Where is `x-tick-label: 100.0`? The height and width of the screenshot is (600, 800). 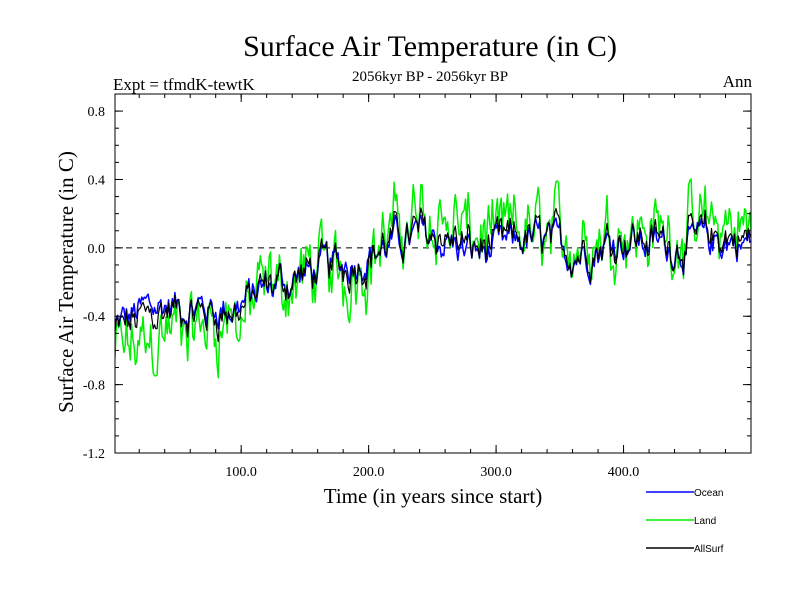 x-tick-label: 100.0 is located at coordinates (241, 472).